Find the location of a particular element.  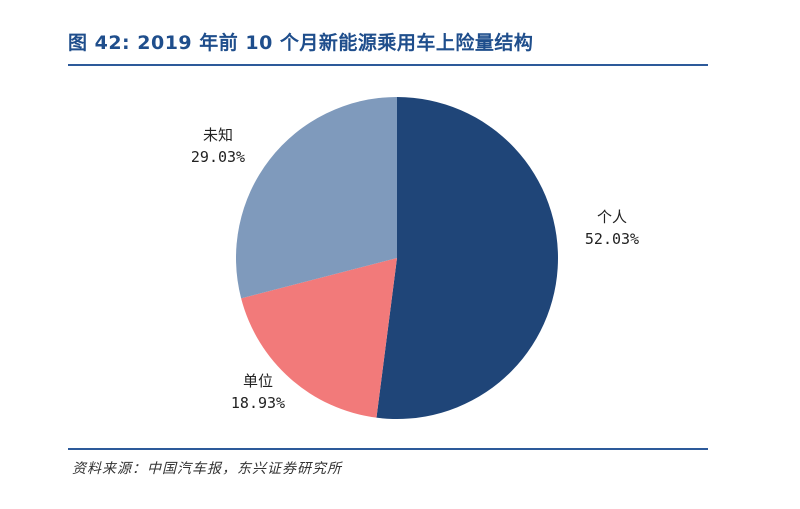

slice-value-label: 52.03% is located at coordinates (612, 239).